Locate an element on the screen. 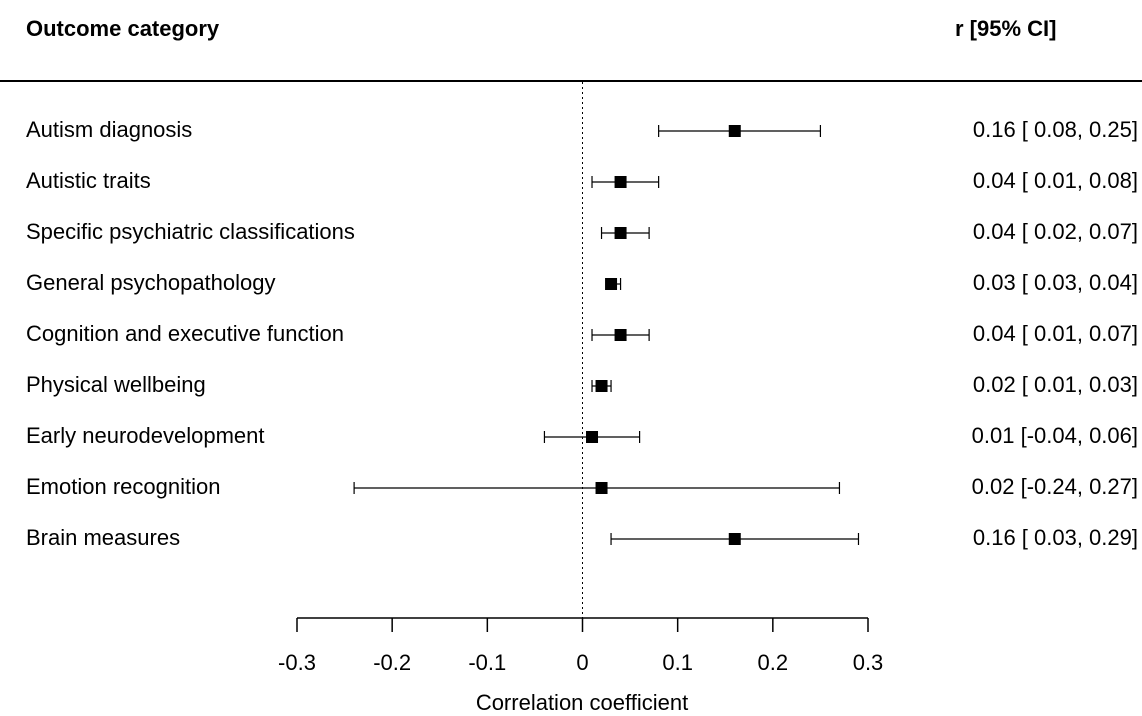  header-rule is located at coordinates (571, 81).